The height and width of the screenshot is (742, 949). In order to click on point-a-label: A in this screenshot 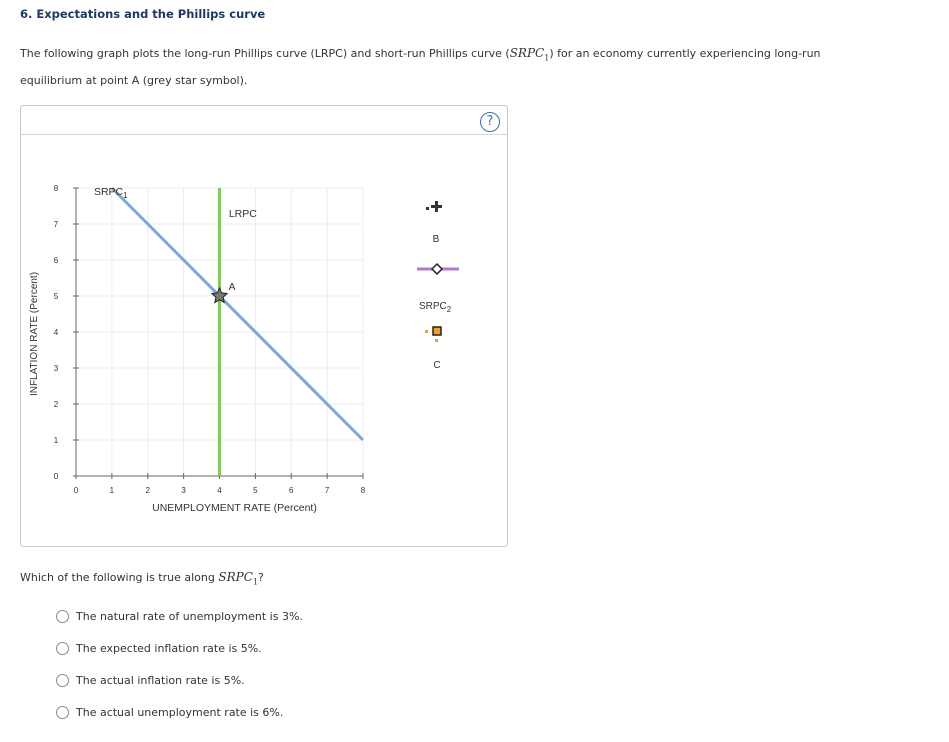, I will do `click(232, 287)`.